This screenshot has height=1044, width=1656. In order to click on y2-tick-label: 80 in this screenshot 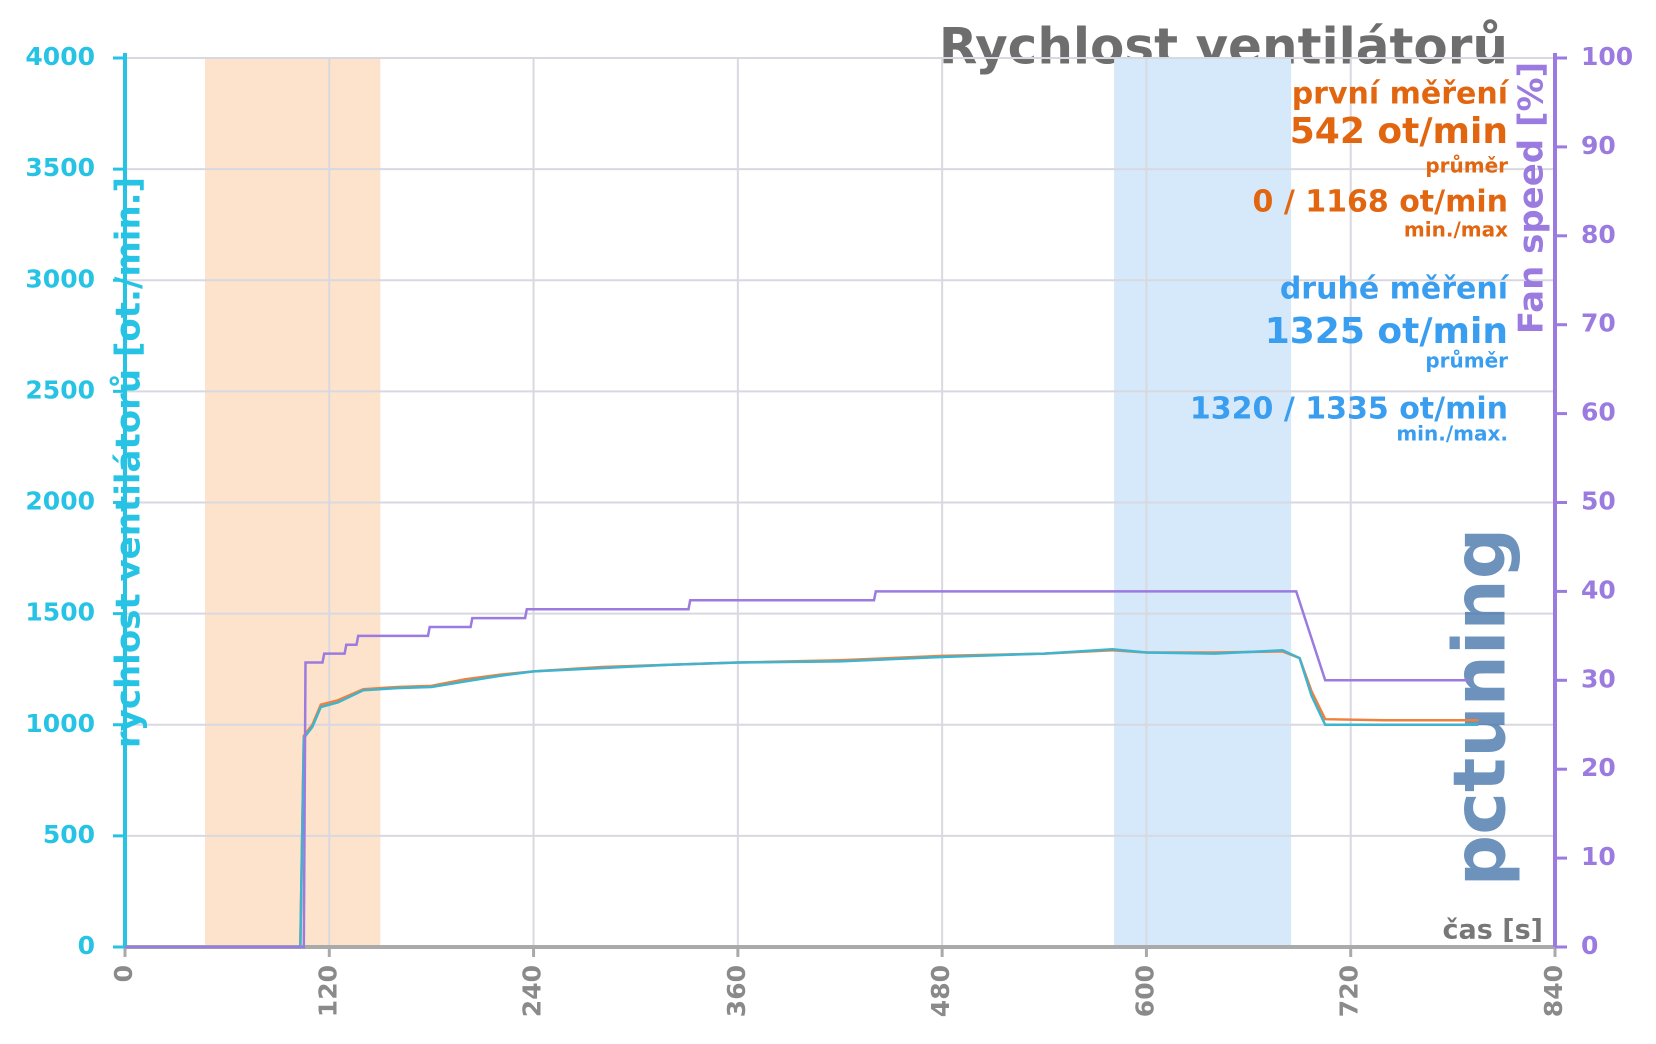, I will do `click(1598, 234)`.